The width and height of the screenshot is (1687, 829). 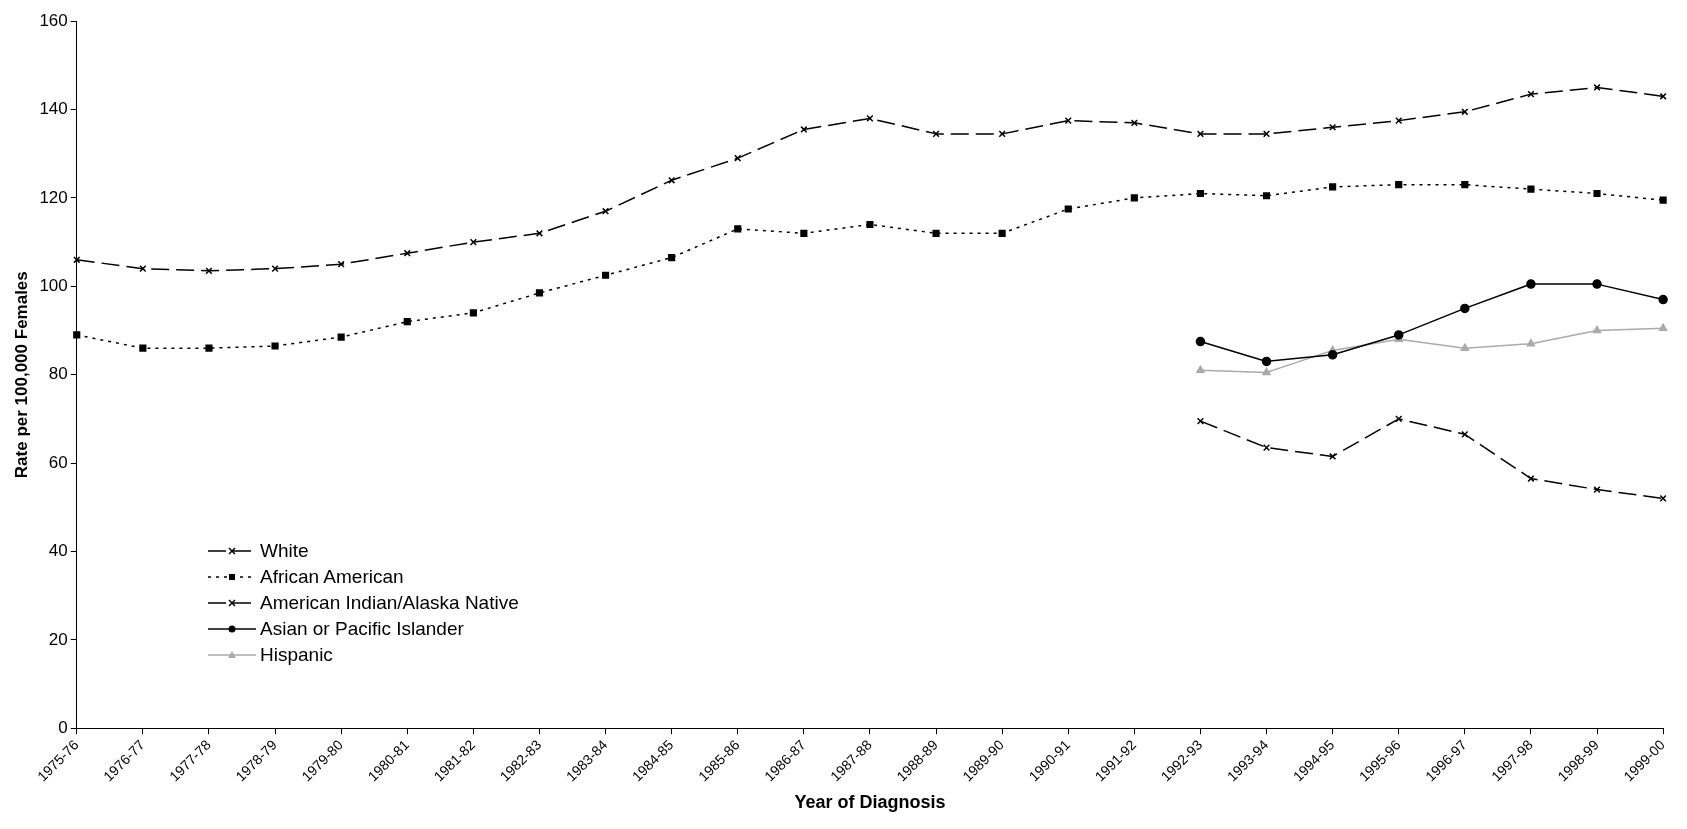 I want to click on y-tick-label: 60, so click(x=58, y=462).